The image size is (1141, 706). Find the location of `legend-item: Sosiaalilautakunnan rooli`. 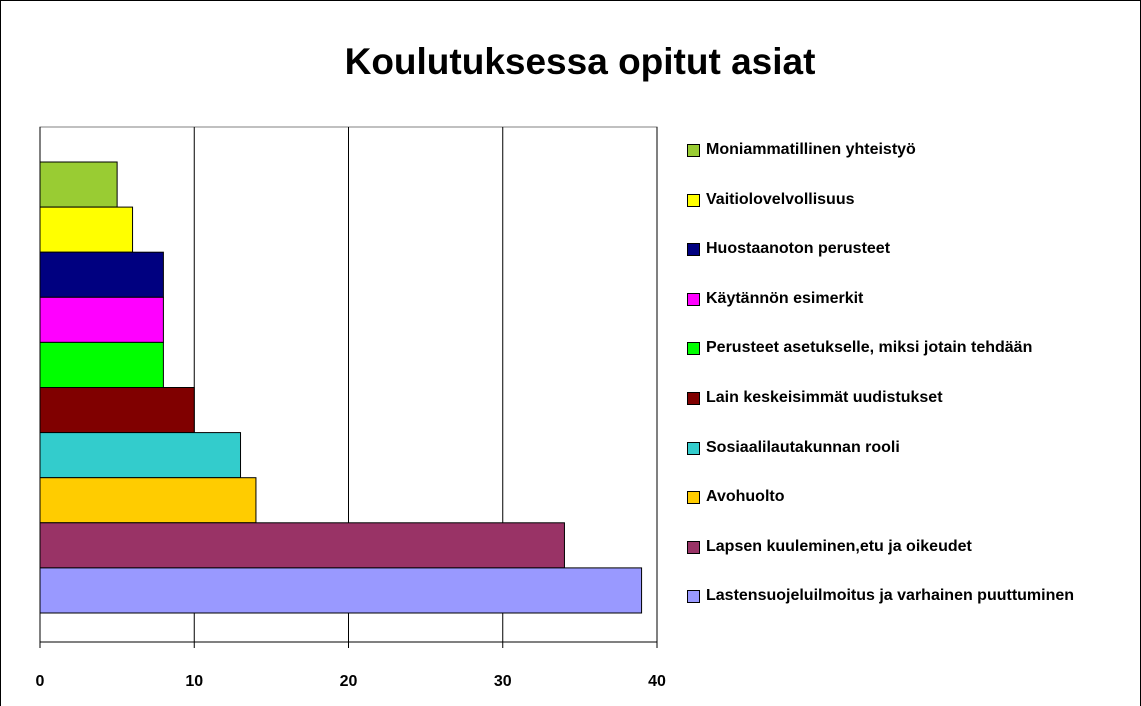

legend-item: Sosiaalilautakunnan rooli is located at coordinates (902, 448).